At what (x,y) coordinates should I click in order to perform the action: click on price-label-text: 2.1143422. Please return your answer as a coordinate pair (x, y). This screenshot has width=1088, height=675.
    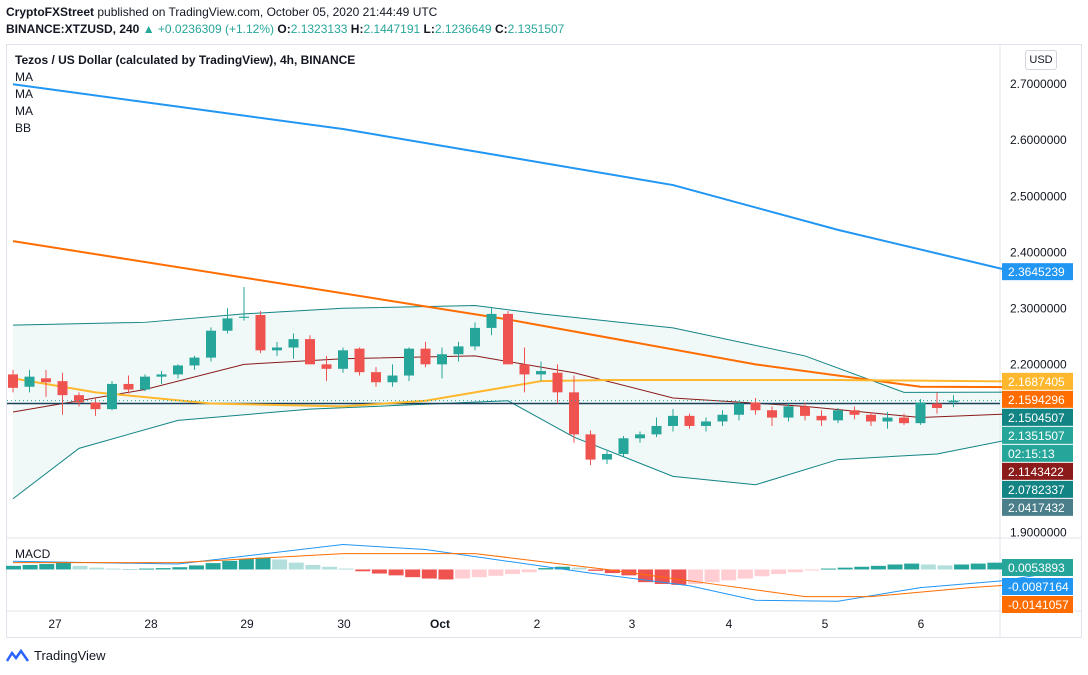
    Looking at the image, I should click on (1036, 472).